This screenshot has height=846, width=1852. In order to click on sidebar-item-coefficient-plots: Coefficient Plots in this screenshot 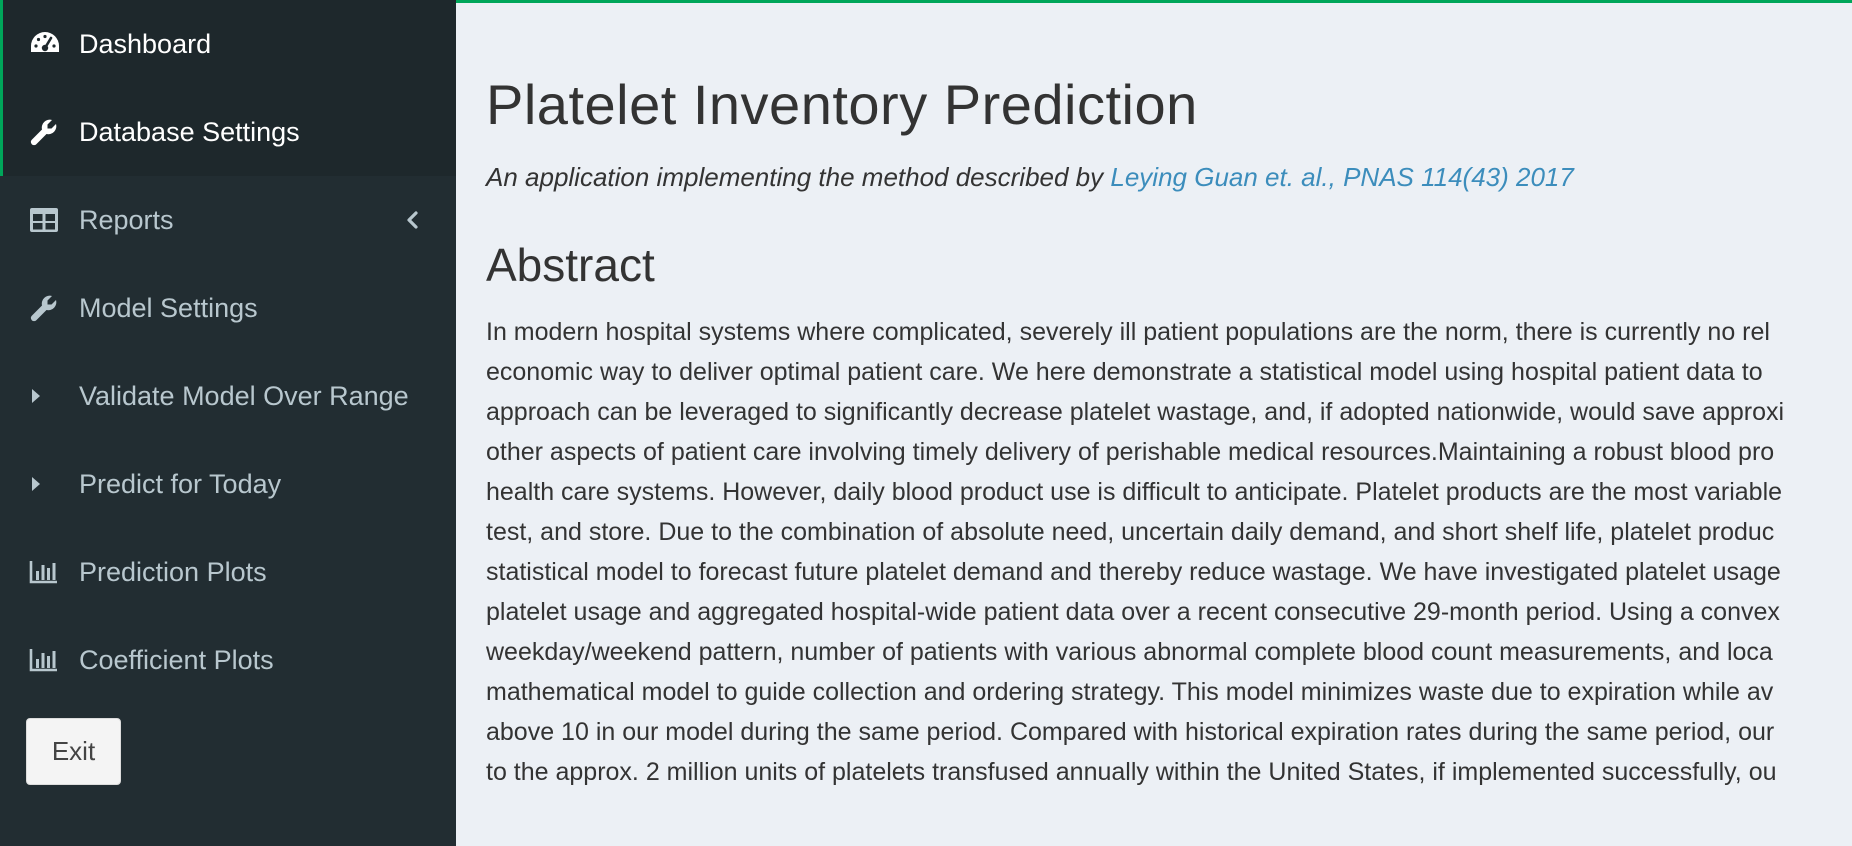, I will do `click(228, 660)`.